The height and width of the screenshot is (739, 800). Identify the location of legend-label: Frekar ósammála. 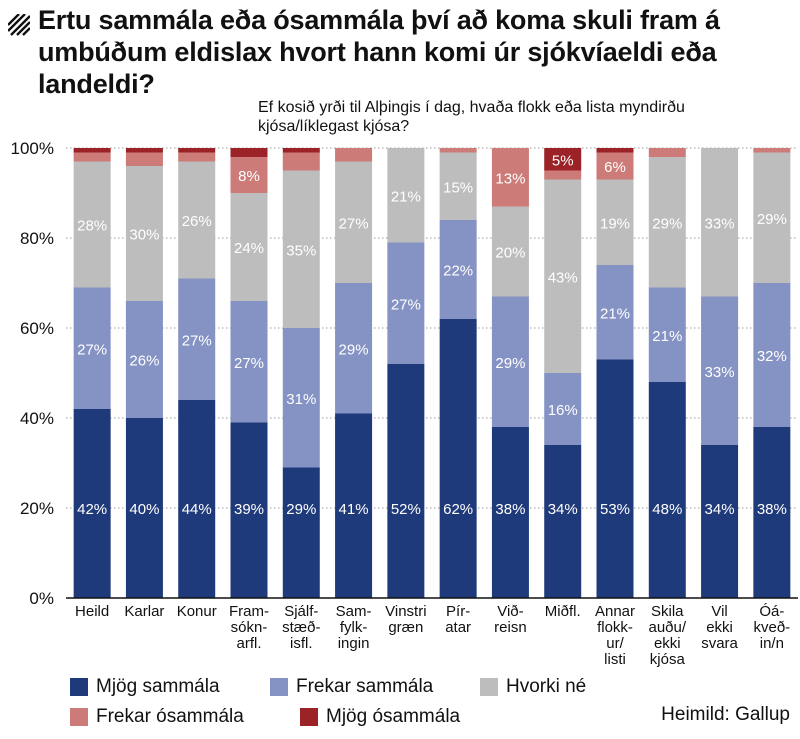
(170, 716).